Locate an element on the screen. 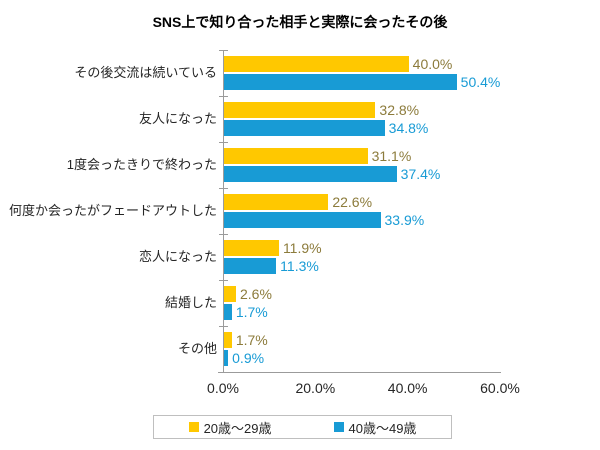 The image size is (600, 450). legend-label: 20歳～29歳 is located at coordinates (237, 428).